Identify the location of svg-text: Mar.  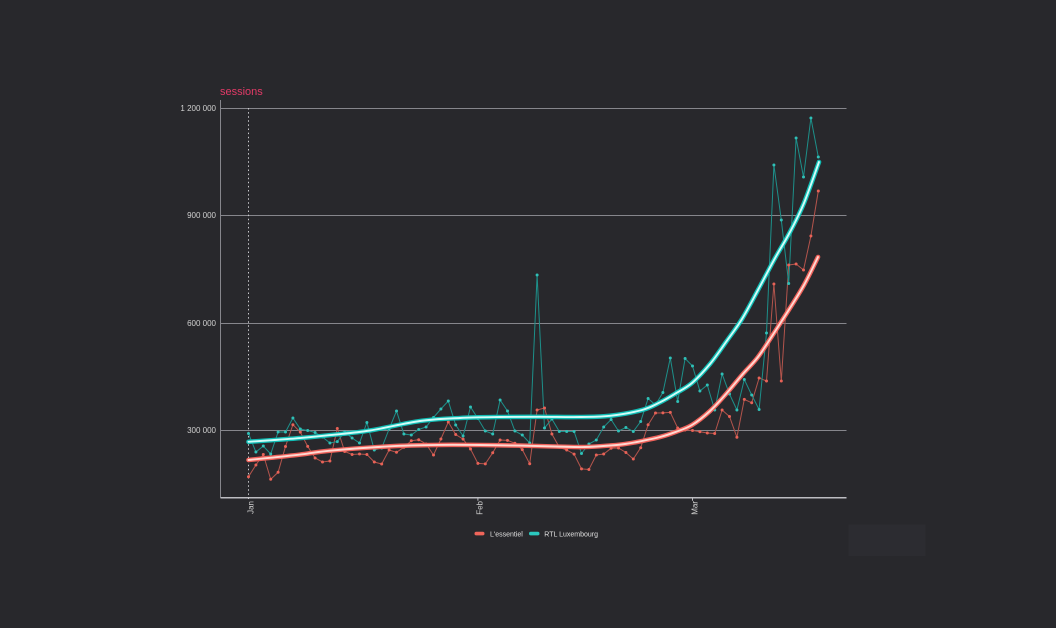
(694, 508).